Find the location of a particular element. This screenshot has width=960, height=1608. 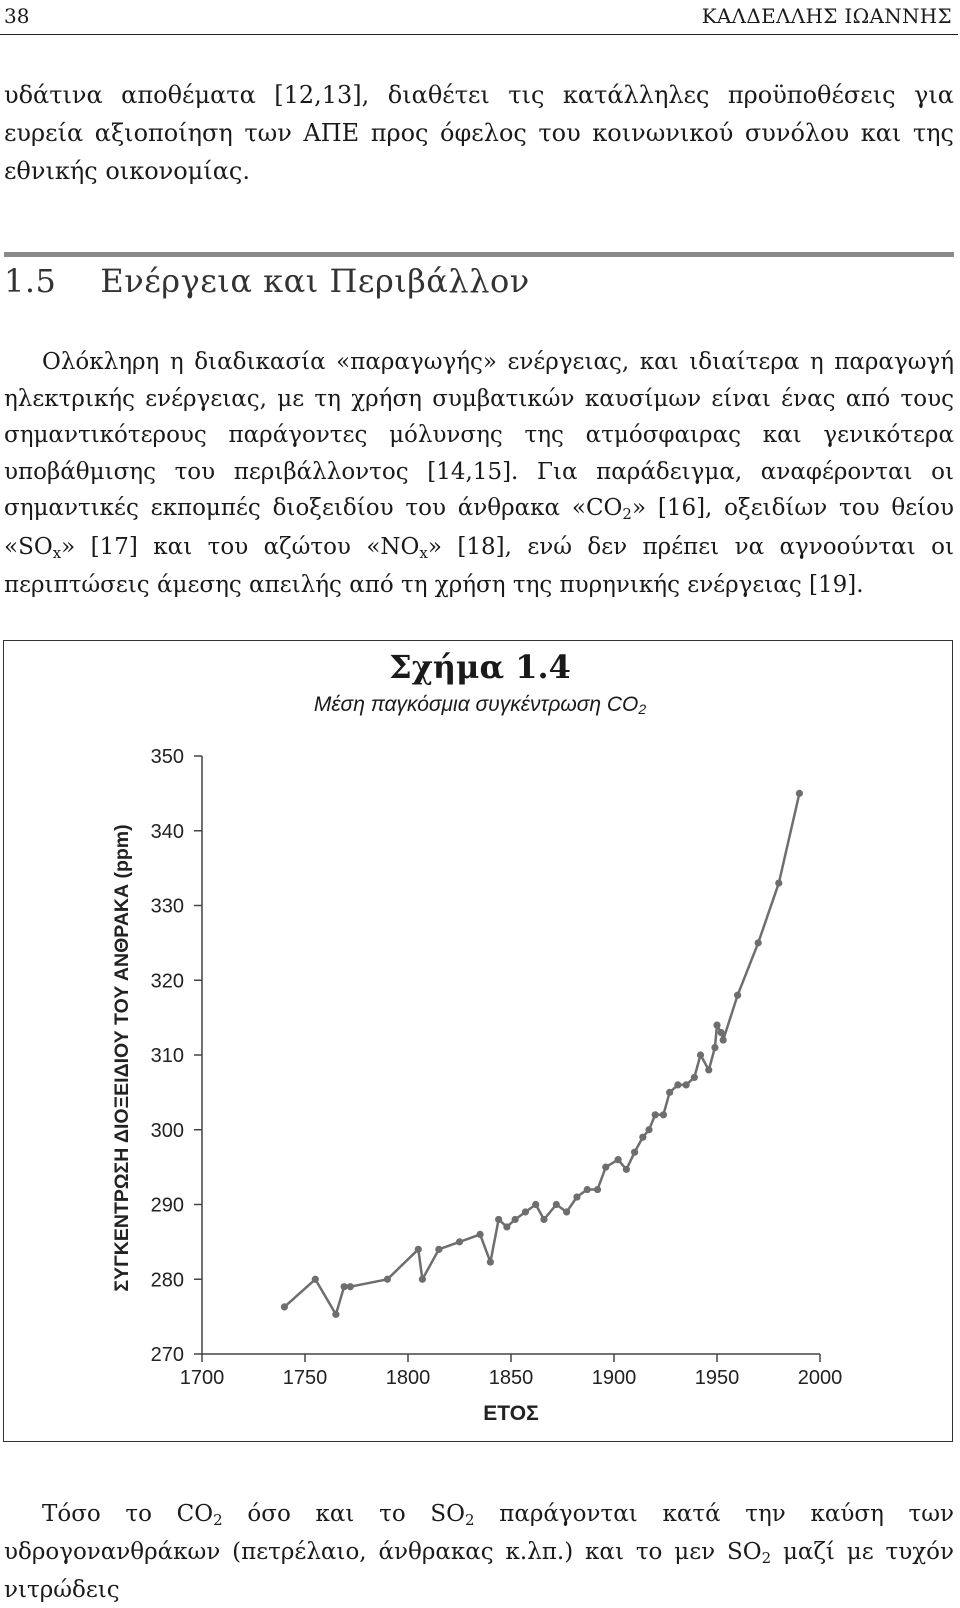

section-divider is located at coordinates (479, 254).